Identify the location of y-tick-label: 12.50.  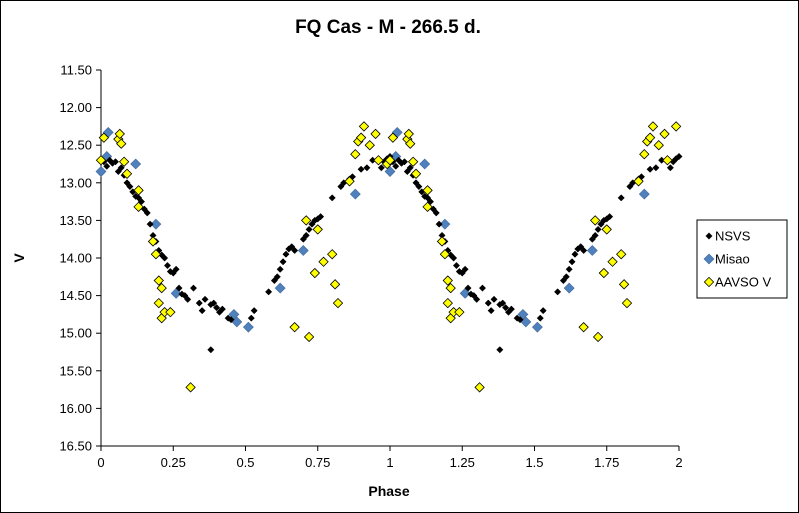
(75, 145).